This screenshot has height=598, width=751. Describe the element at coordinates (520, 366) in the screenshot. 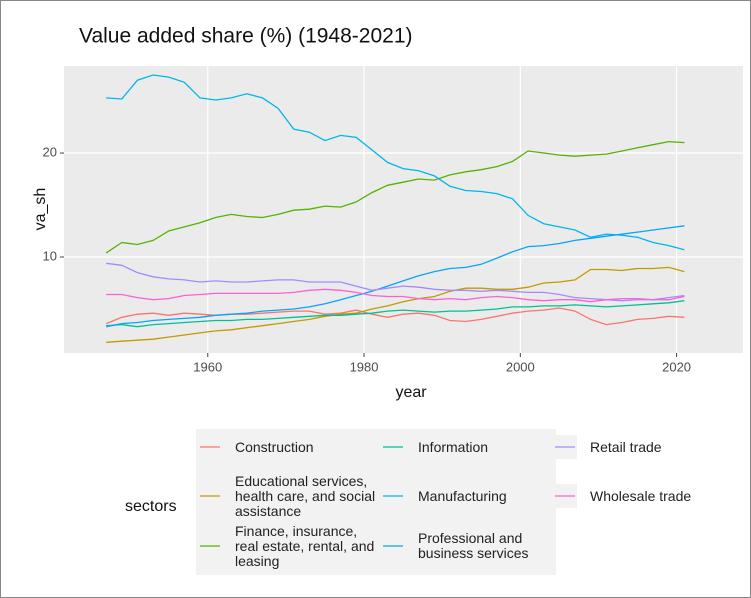

I see `x-tick-label: 2000` at that location.